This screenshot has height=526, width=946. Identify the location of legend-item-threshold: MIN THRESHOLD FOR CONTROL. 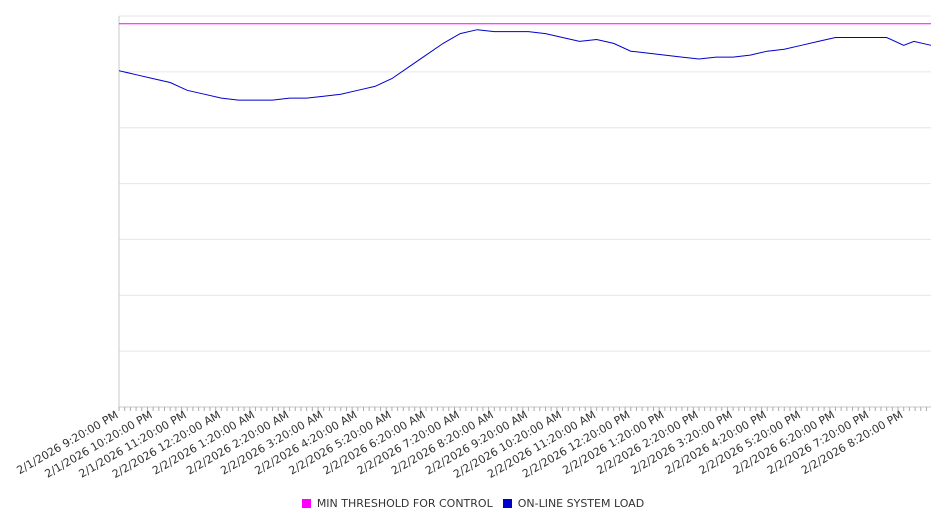
(397, 503).